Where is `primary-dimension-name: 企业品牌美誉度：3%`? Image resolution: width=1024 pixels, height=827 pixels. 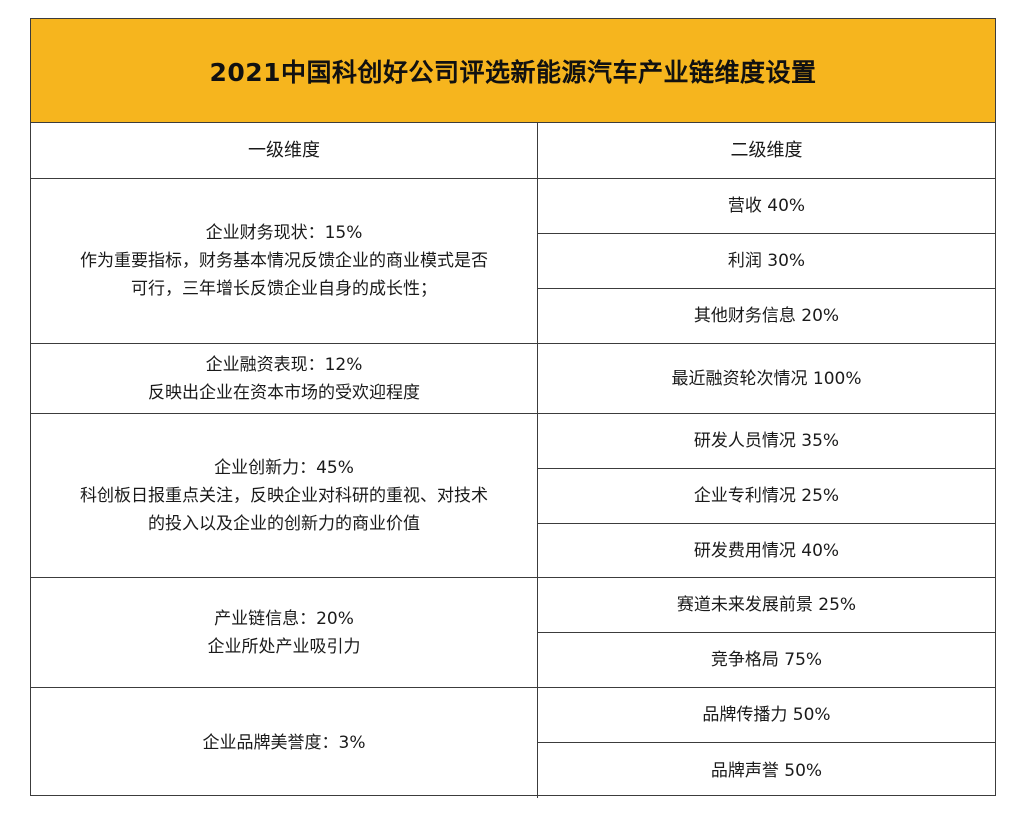 primary-dimension-name: 企业品牌美誉度：3% is located at coordinates (284, 743).